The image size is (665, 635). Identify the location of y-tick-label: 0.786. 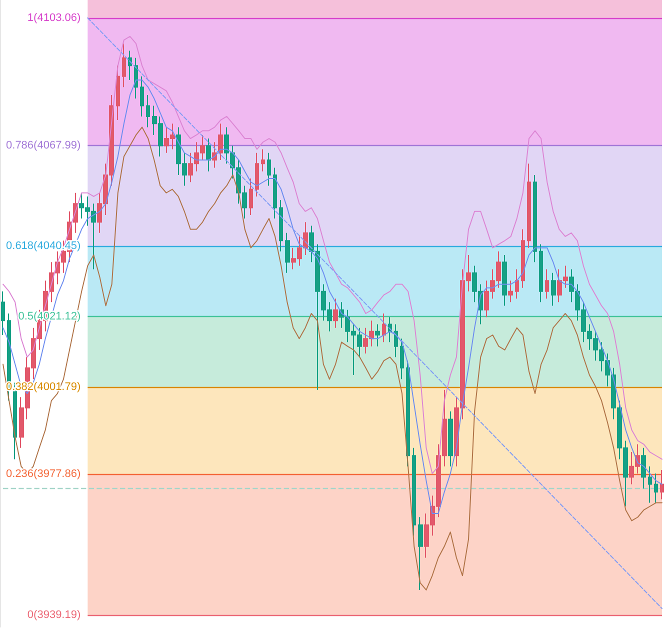
(20, 146).